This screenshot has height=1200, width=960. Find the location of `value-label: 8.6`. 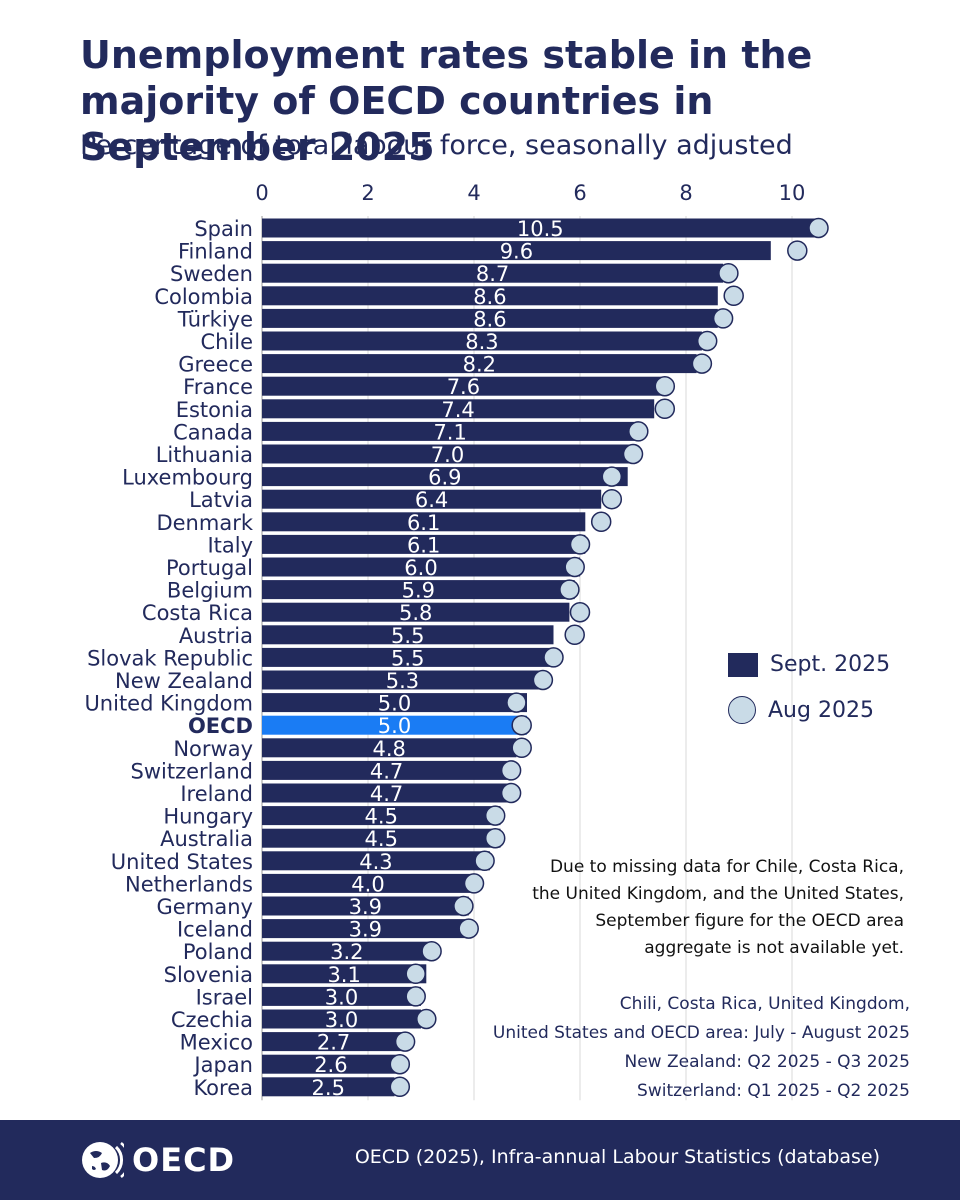

value-label: 8.6 is located at coordinates (489, 319).